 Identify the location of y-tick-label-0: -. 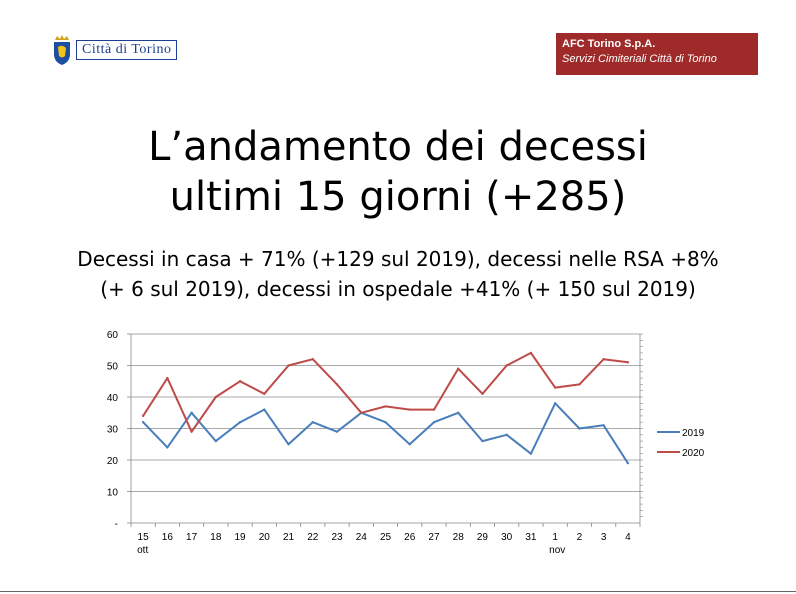
(116, 524).